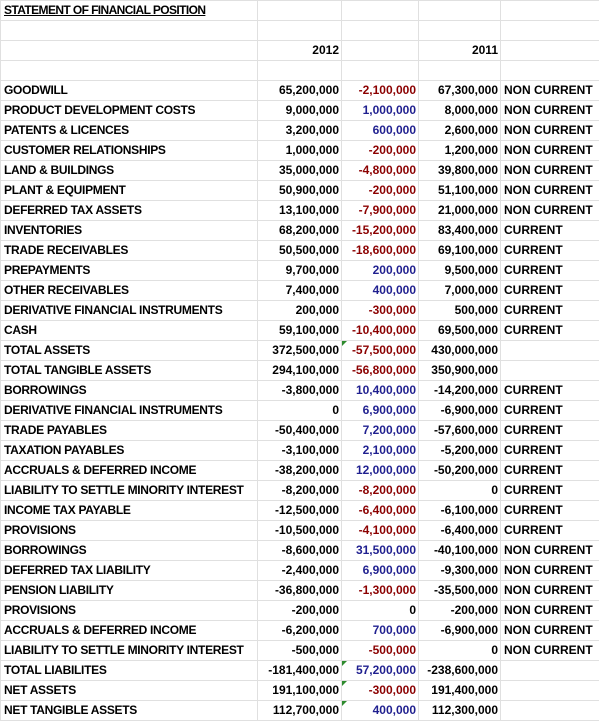 This screenshot has width=599, height=722. What do you see at coordinates (380, 330) in the screenshot?
I see `change-value: -10,400,000` at bounding box center [380, 330].